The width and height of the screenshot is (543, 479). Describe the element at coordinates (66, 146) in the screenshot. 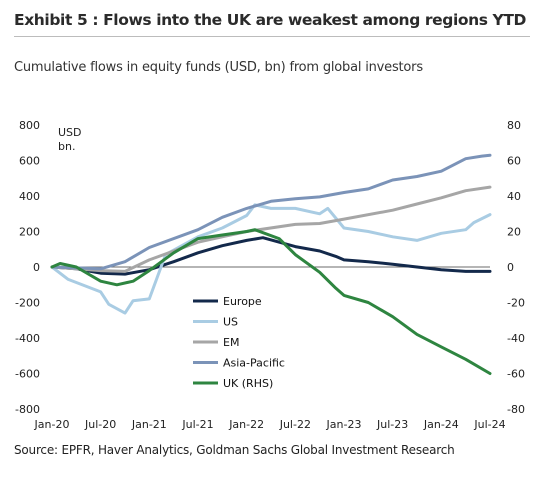

I see `y-unit-label: bn.` at that location.